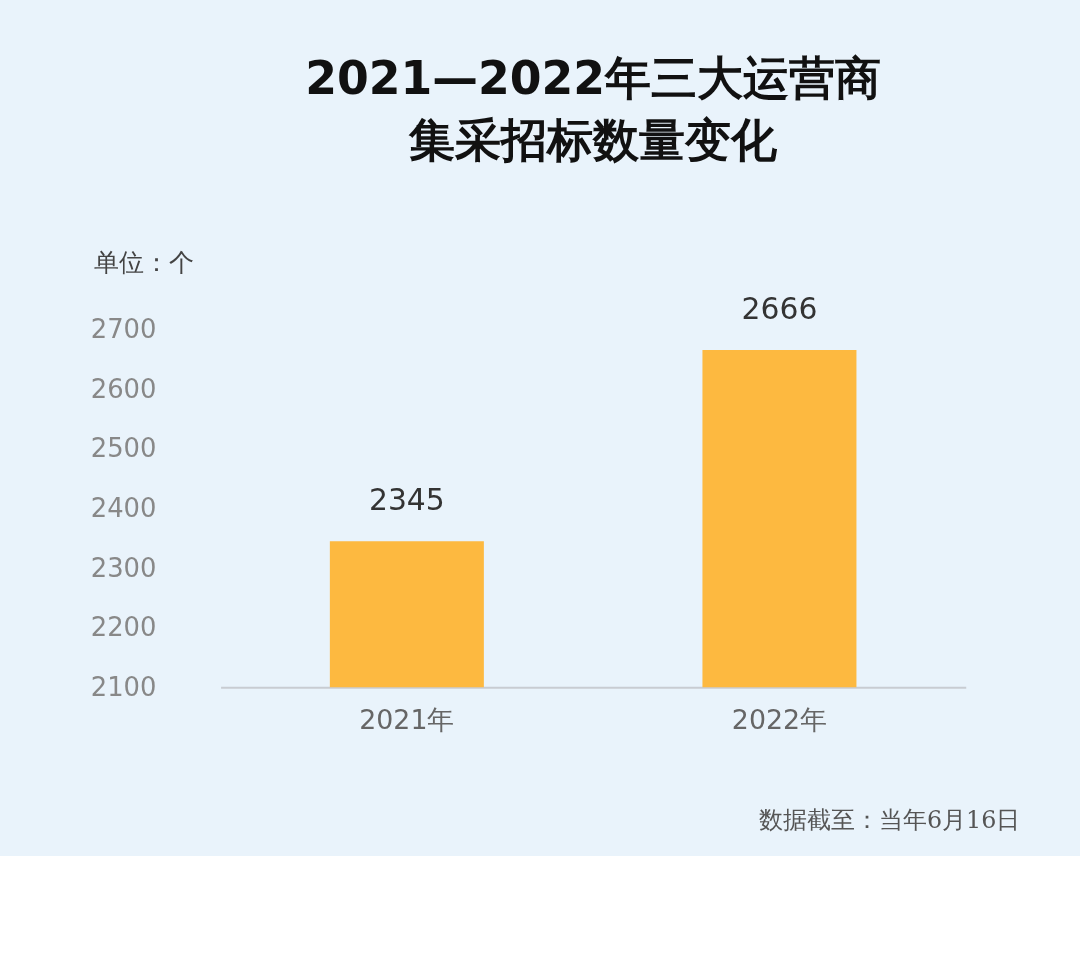 Image resolution: width=1080 pixels, height=961 pixels. Describe the element at coordinates (779, 719) in the screenshot. I see `x-tick-label: 2022年` at that location.